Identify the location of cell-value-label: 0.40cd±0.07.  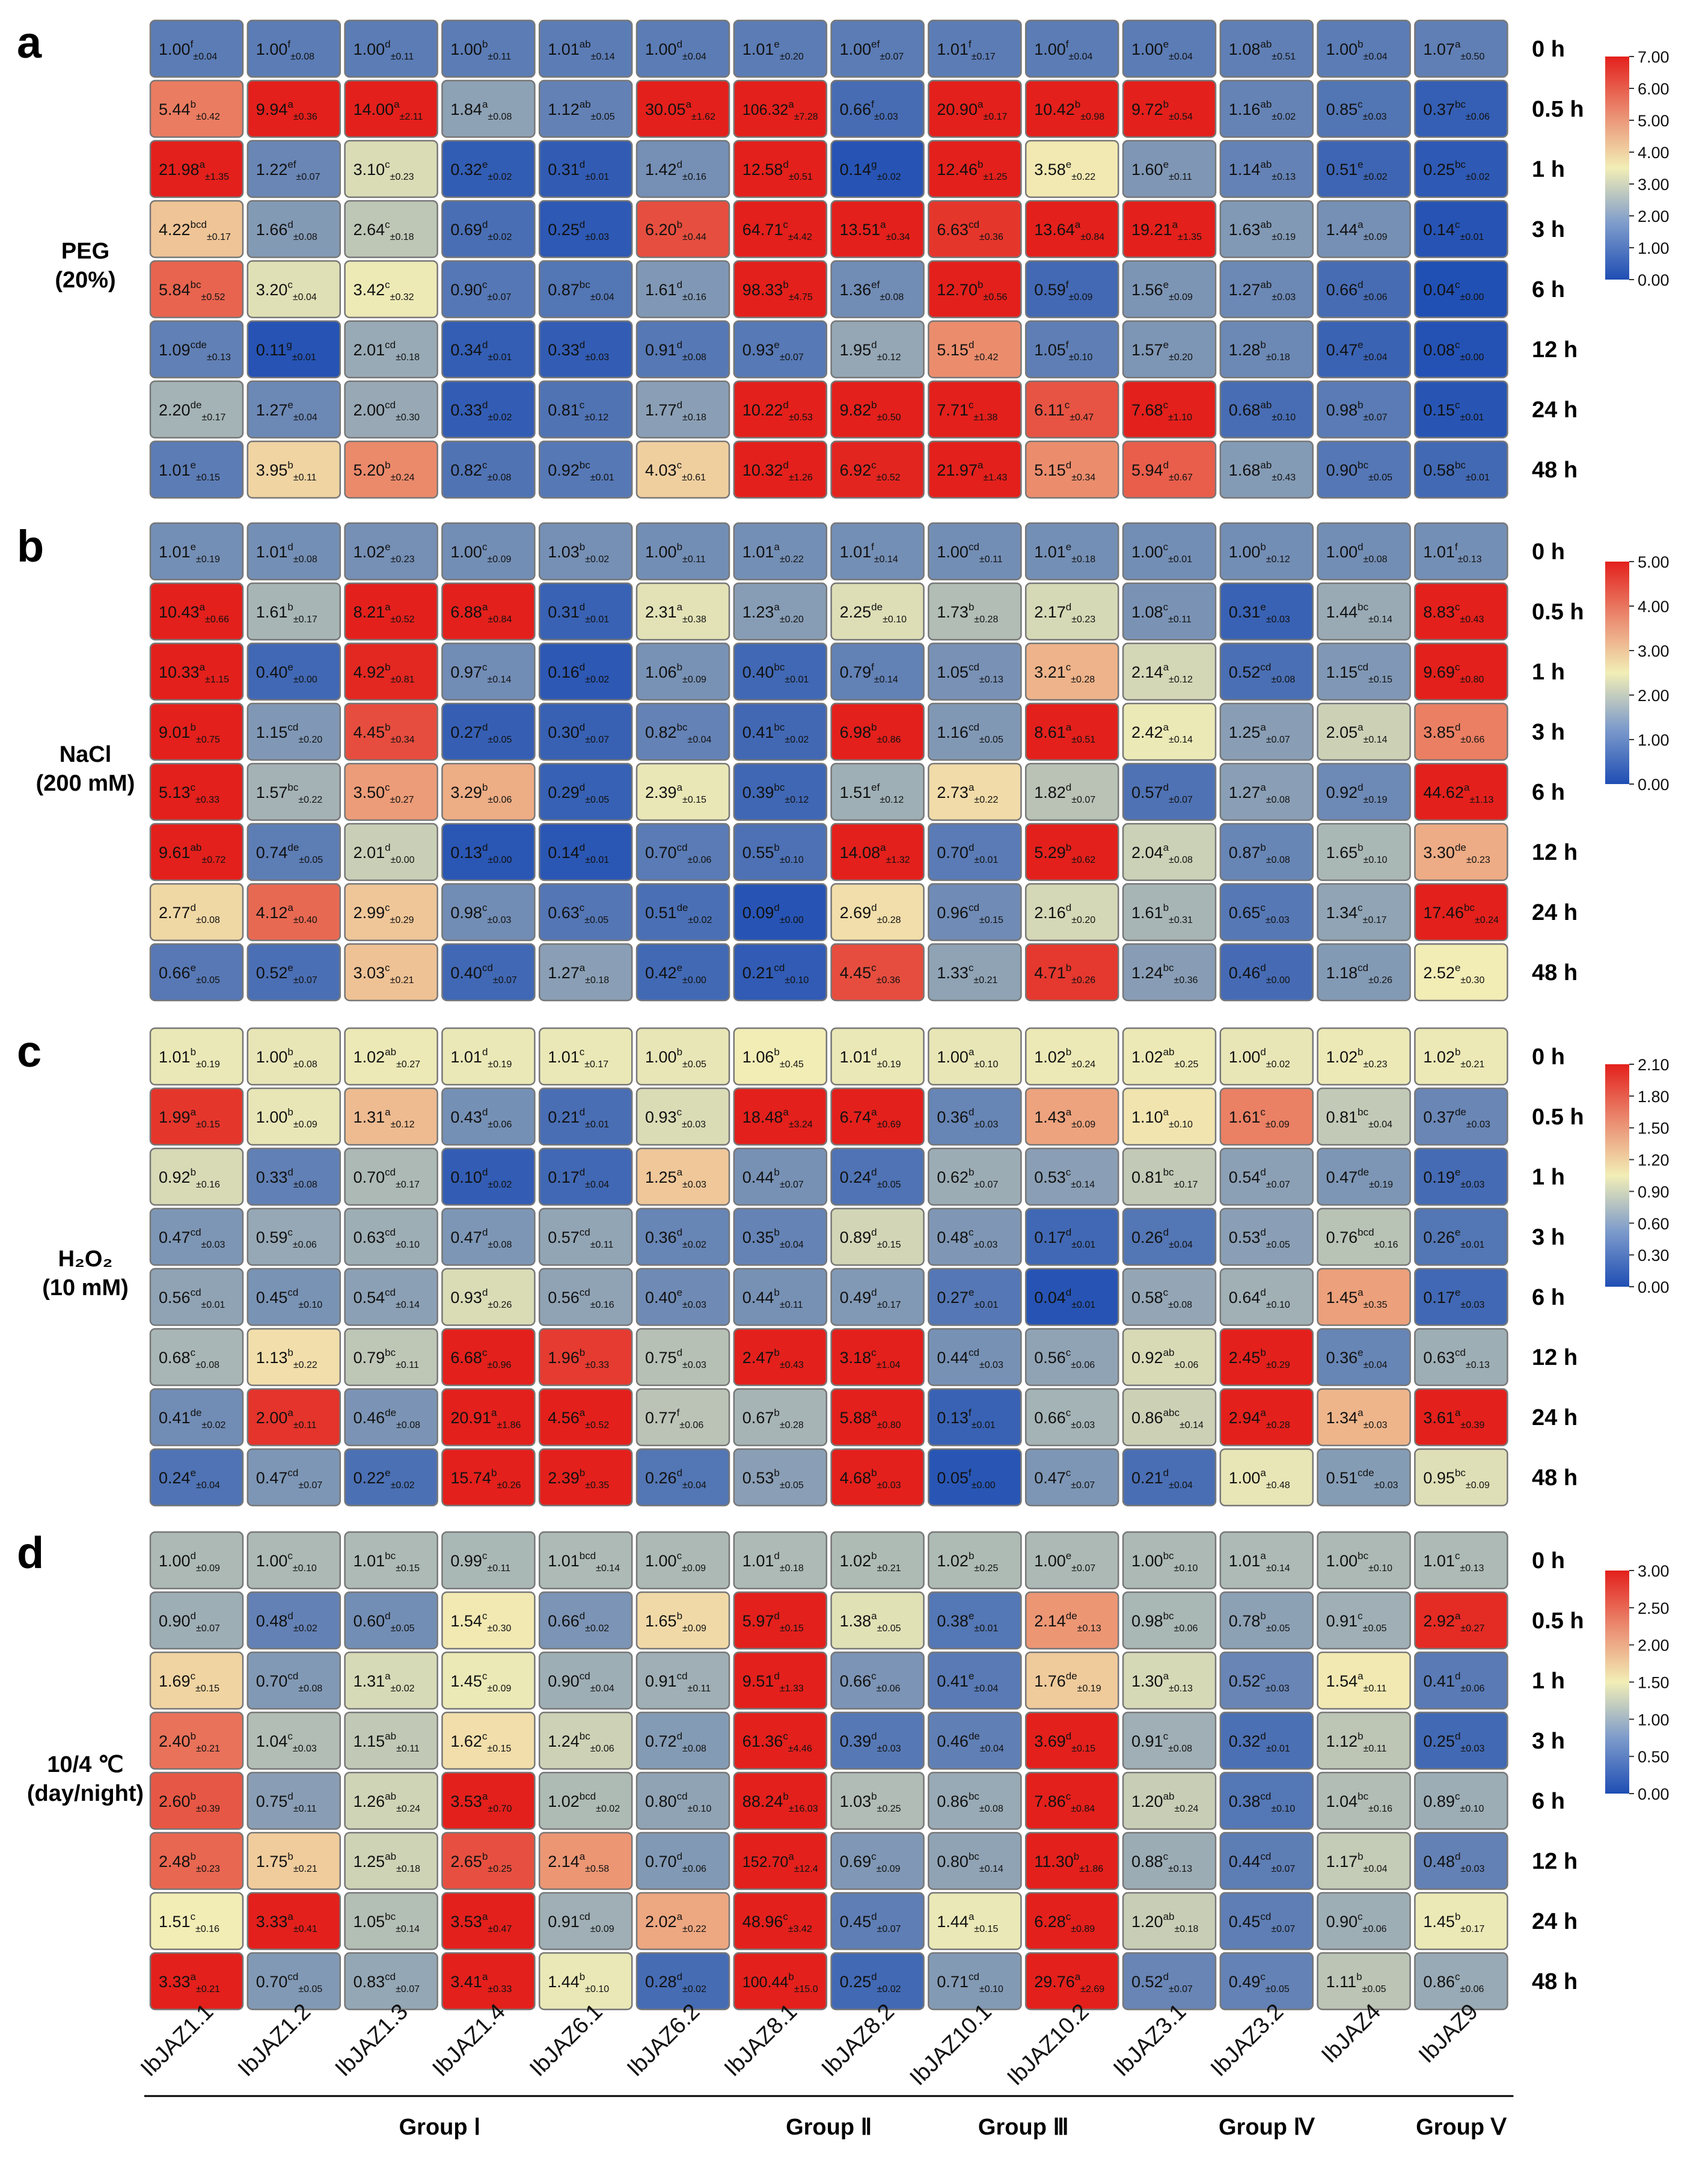
(483, 973).